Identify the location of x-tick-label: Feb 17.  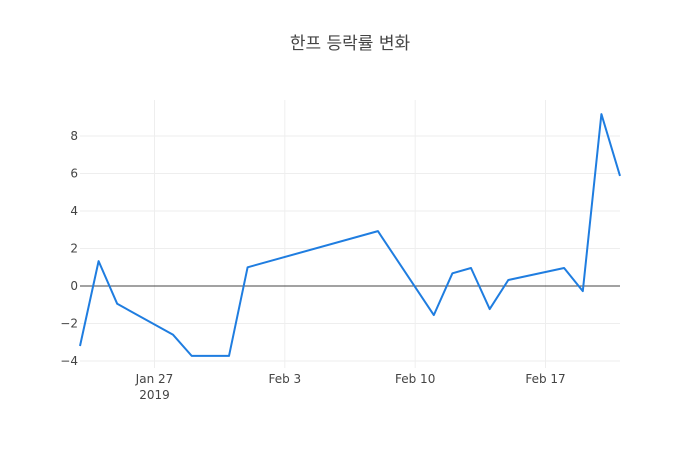
(545, 379).